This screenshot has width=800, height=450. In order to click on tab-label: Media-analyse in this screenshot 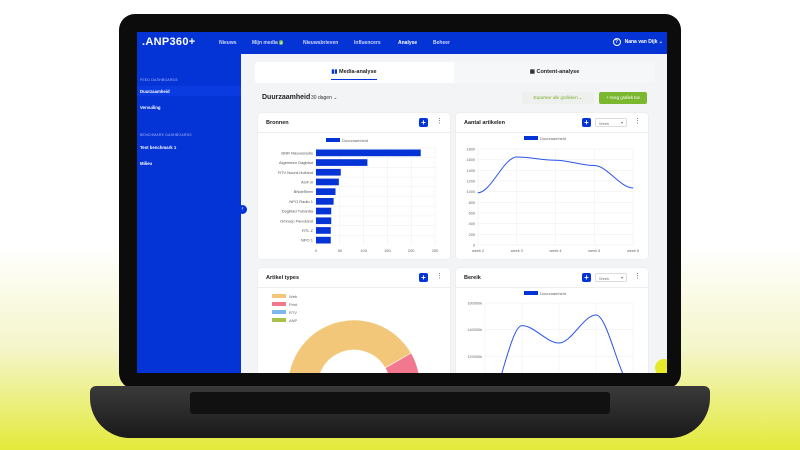, I will do `click(357, 72)`.